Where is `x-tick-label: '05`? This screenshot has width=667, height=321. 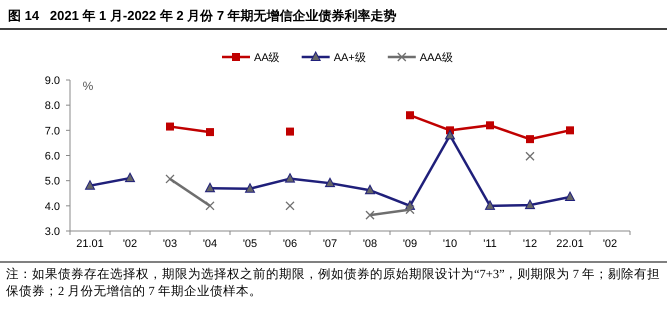
x-tick-label: '05 is located at coordinates (250, 244).